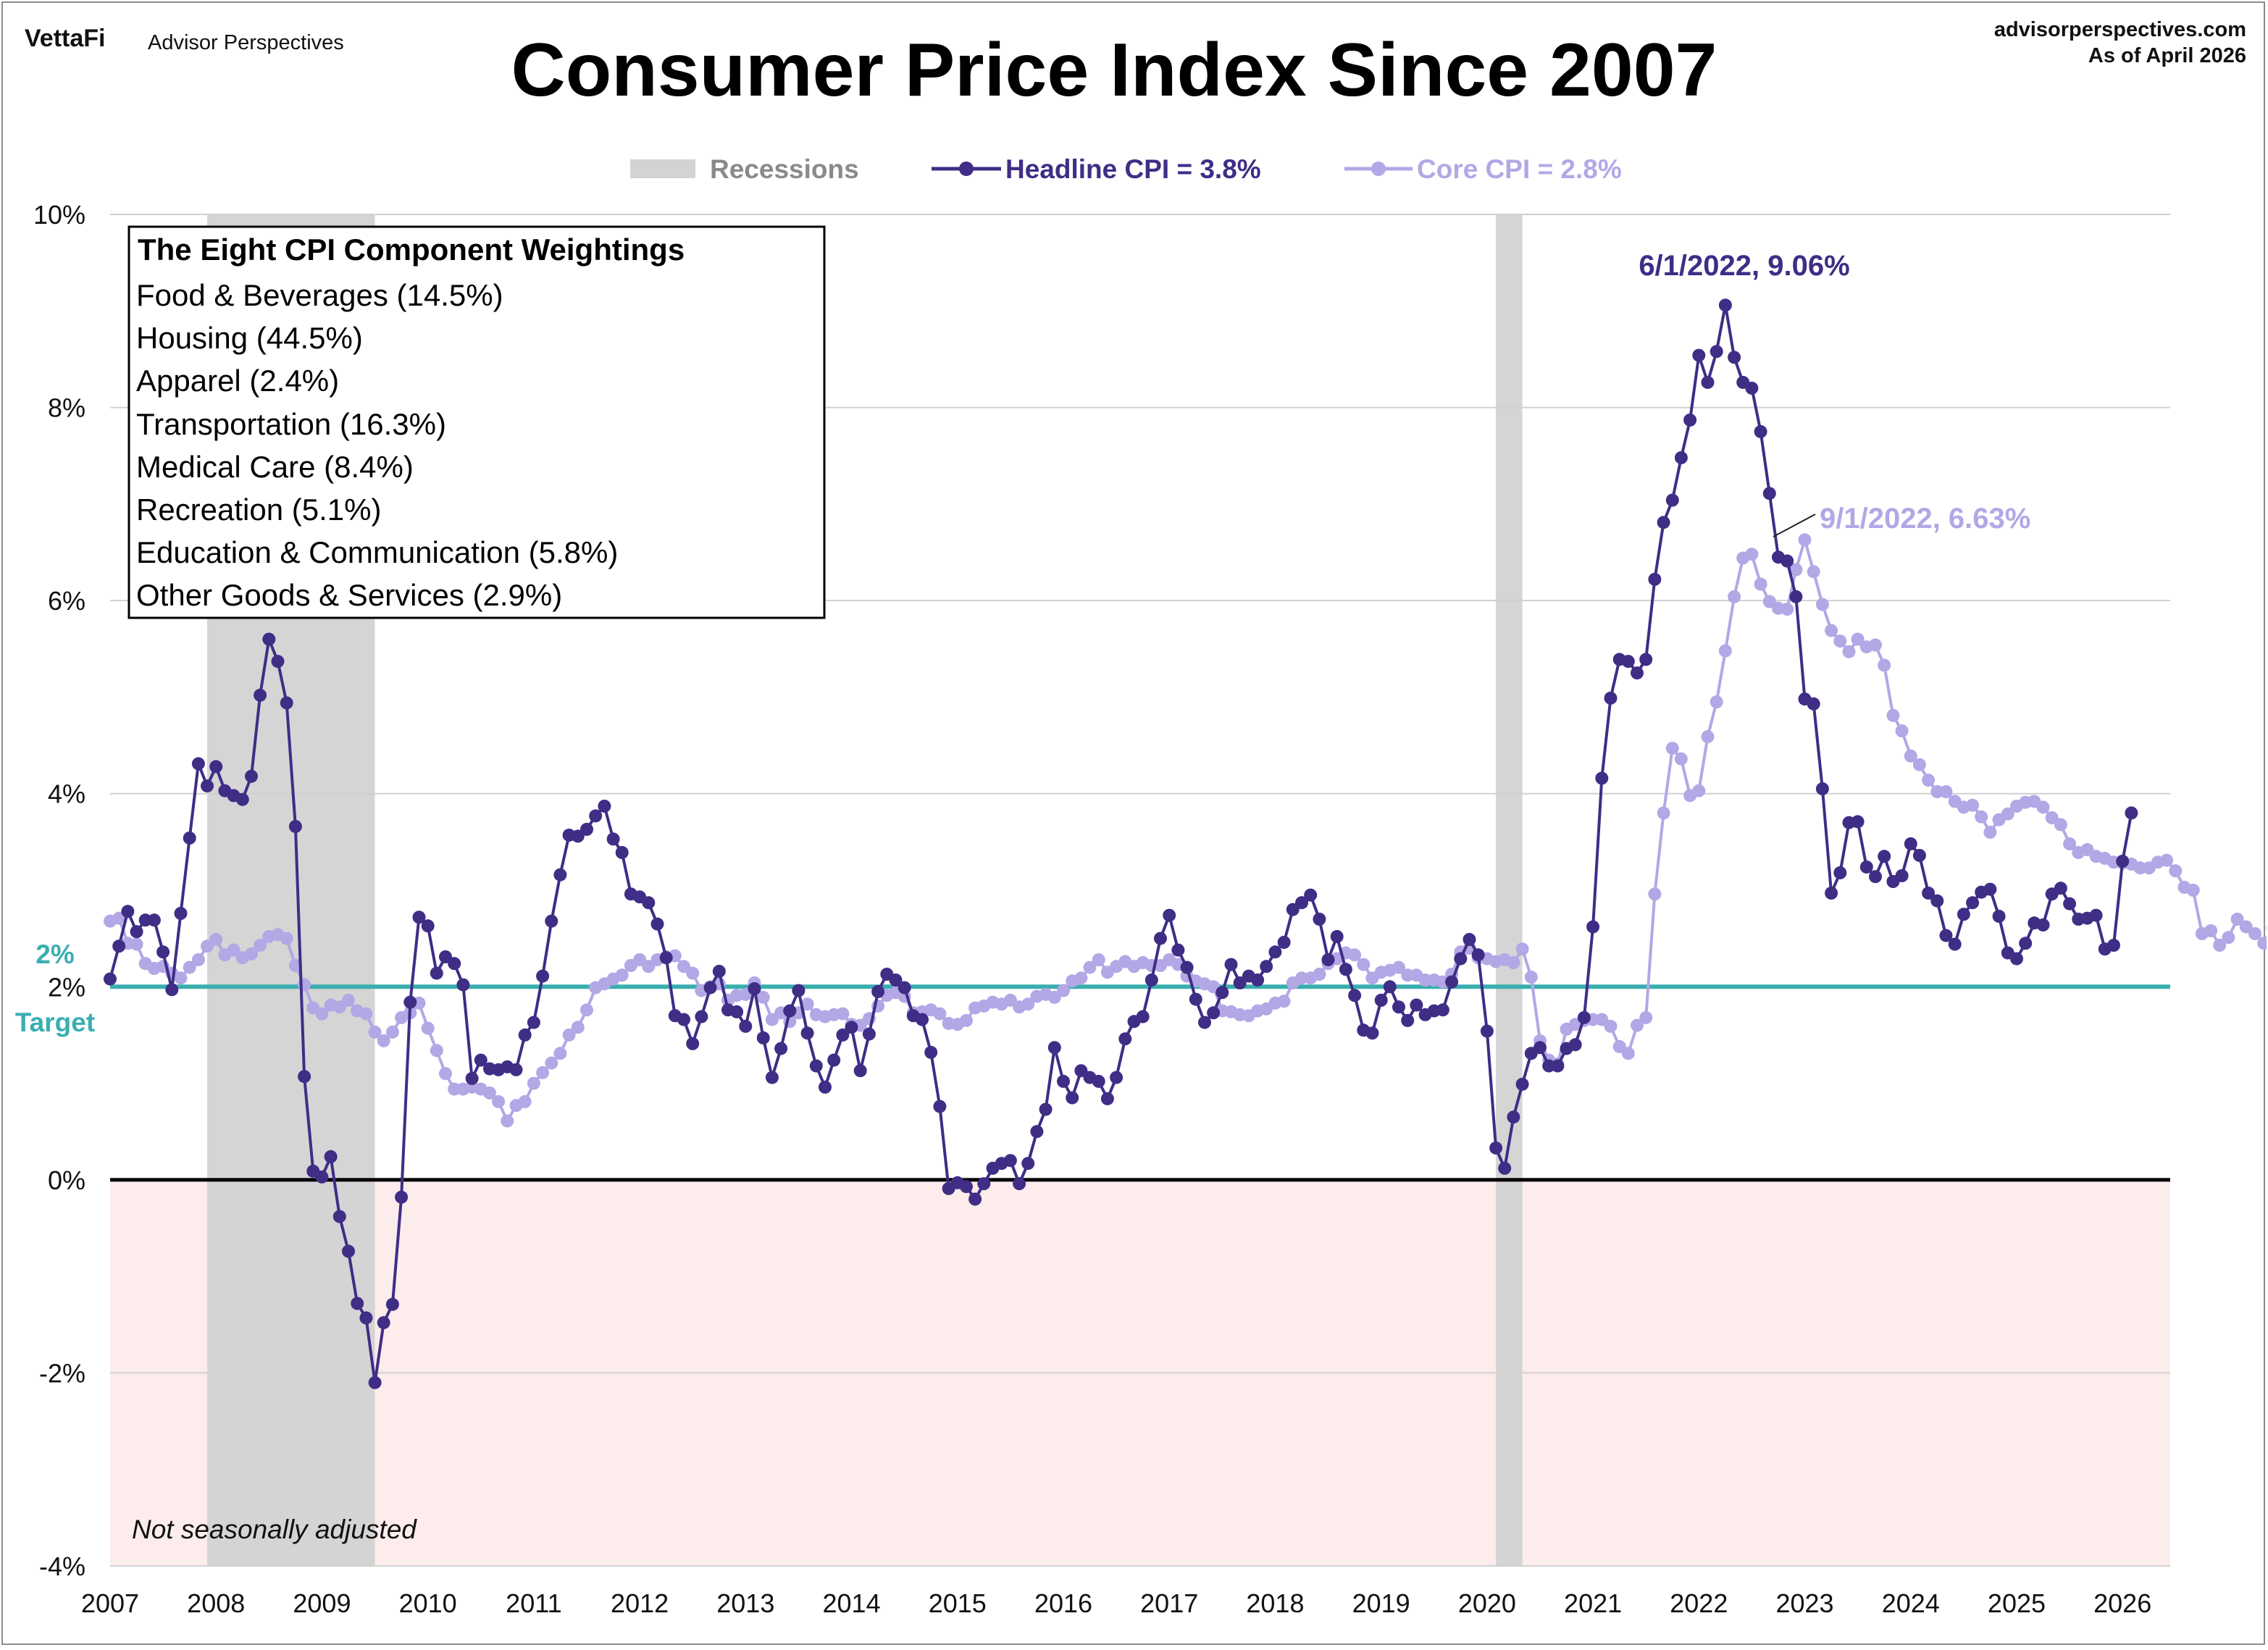 This screenshot has width=2268, height=1650. Describe the element at coordinates (2017, 1603) in the screenshot. I see `x-tick-label: 2025` at that location.